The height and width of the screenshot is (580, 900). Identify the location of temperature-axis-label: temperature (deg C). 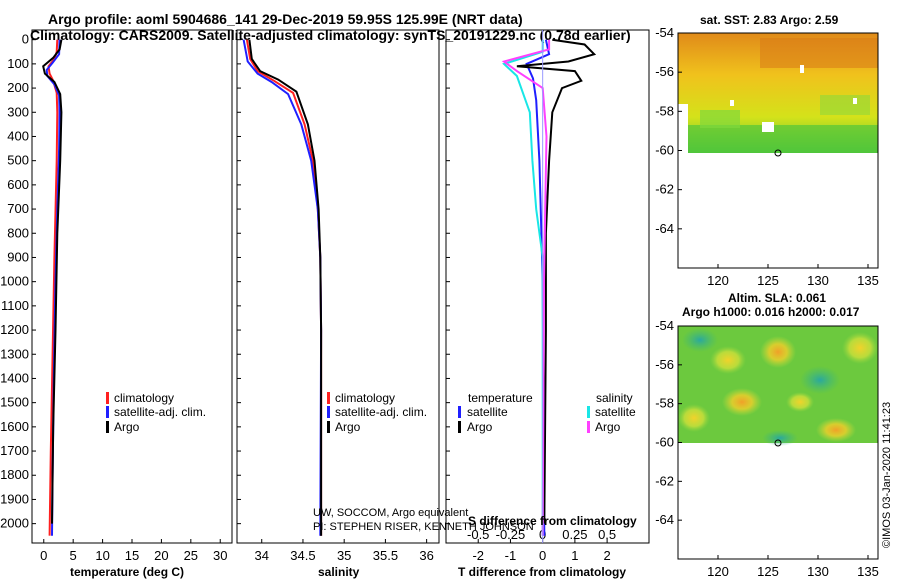
(127, 572).